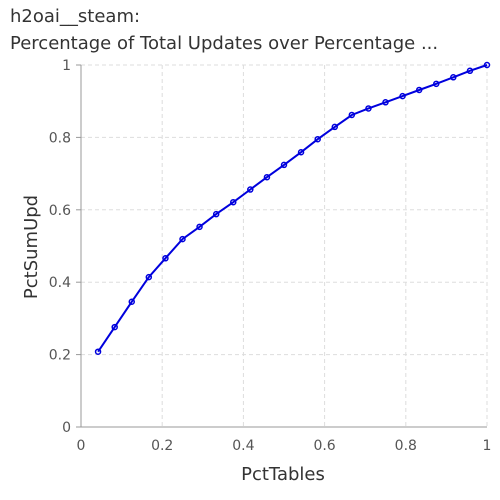 The image size is (500, 500). What do you see at coordinates (31, 247) in the screenshot?
I see `y-axis-title: PctSumUpd` at bounding box center [31, 247].